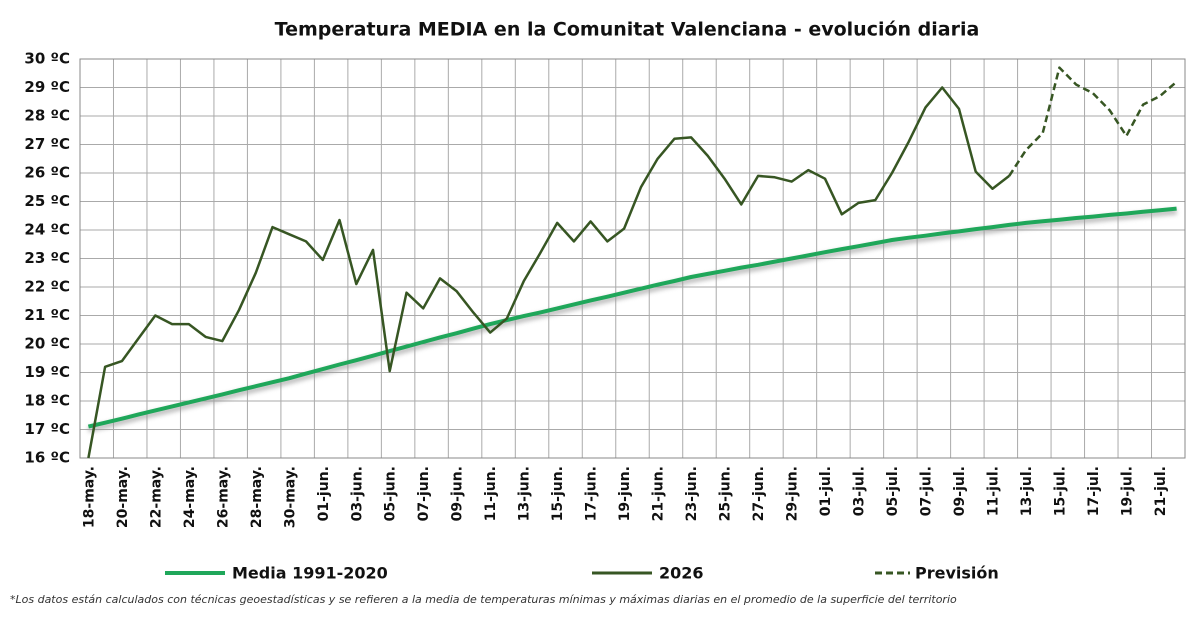 The width and height of the screenshot is (1200, 617). I want to click on y-tick-label: 16 ºC, so click(47, 458).